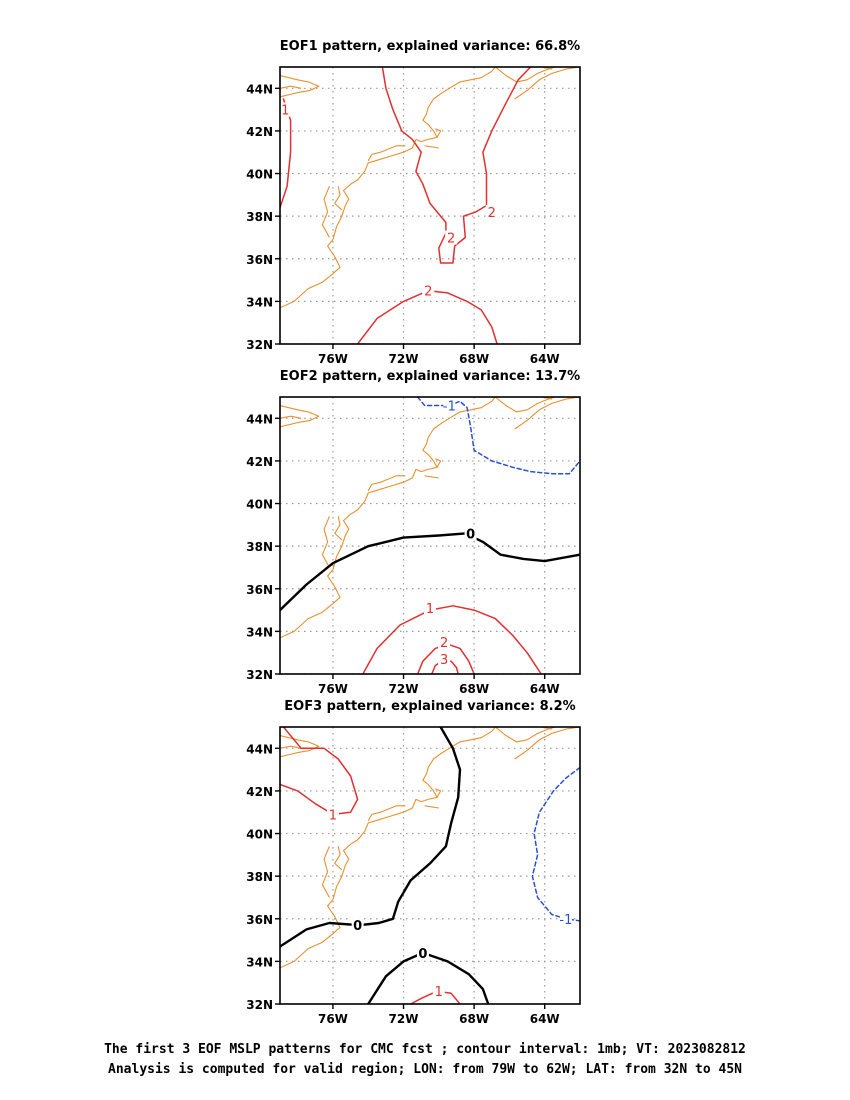 The image size is (850, 1100). Describe the element at coordinates (430, 46) in the screenshot. I see `panel-title: EOF1 pattern, explained variance: 66.8%` at that location.